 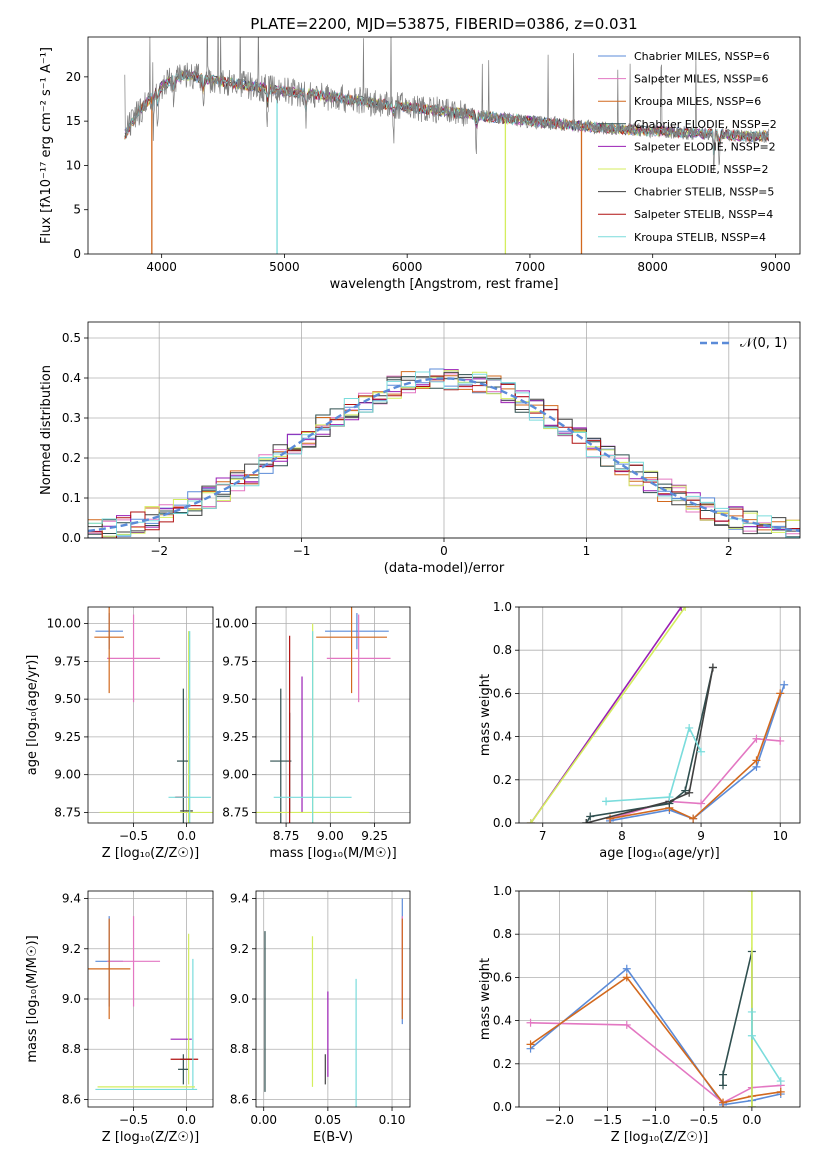 What do you see at coordinates (543, 836) in the screenshot?
I see `x-tick-label: 7` at bounding box center [543, 836].